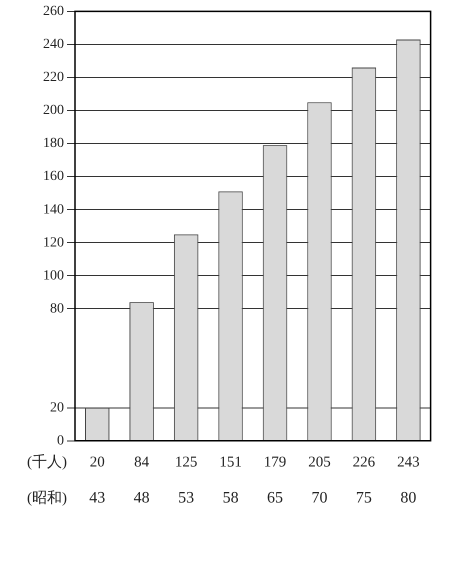 This screenshot has height=566, width=465. Describe the element at coordinates (53, 44) in the screenshot. I see `y-tick-label: 240` at that location.